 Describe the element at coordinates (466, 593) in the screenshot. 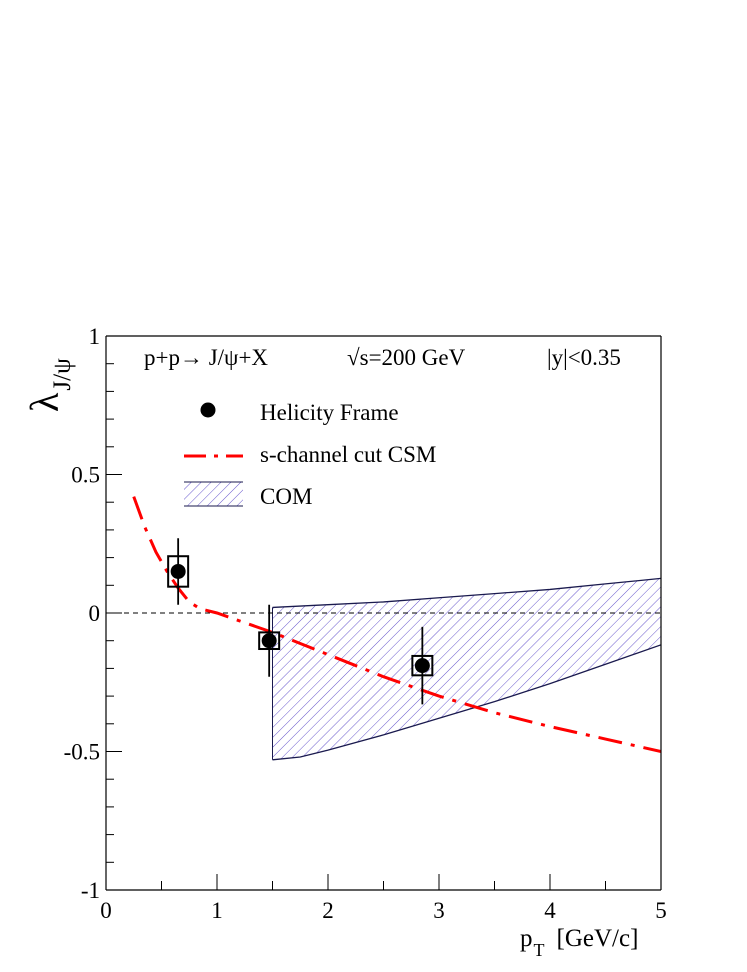

I see `com-band-upper-edge` at that location.